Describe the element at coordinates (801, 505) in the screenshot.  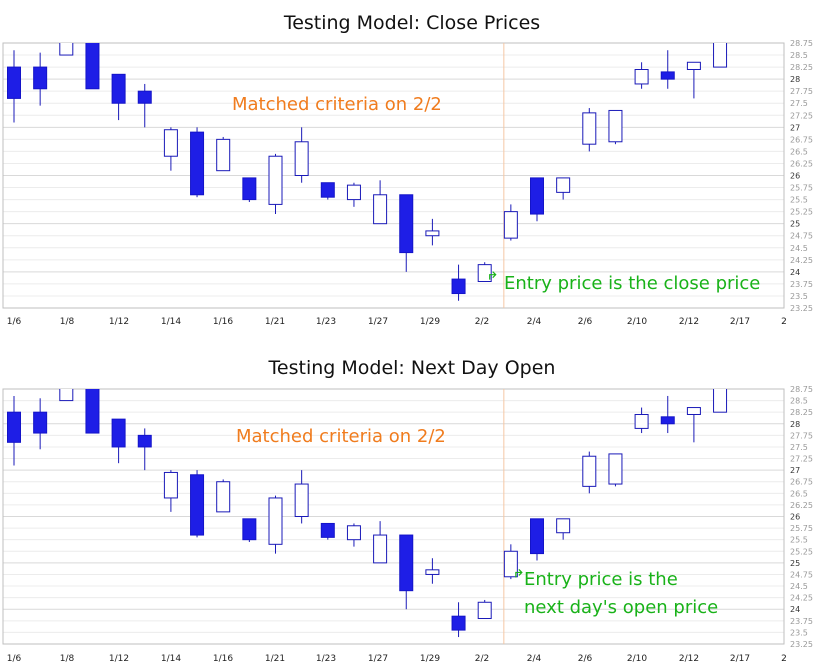
I see `y-tick-label: 26.25` at that location.